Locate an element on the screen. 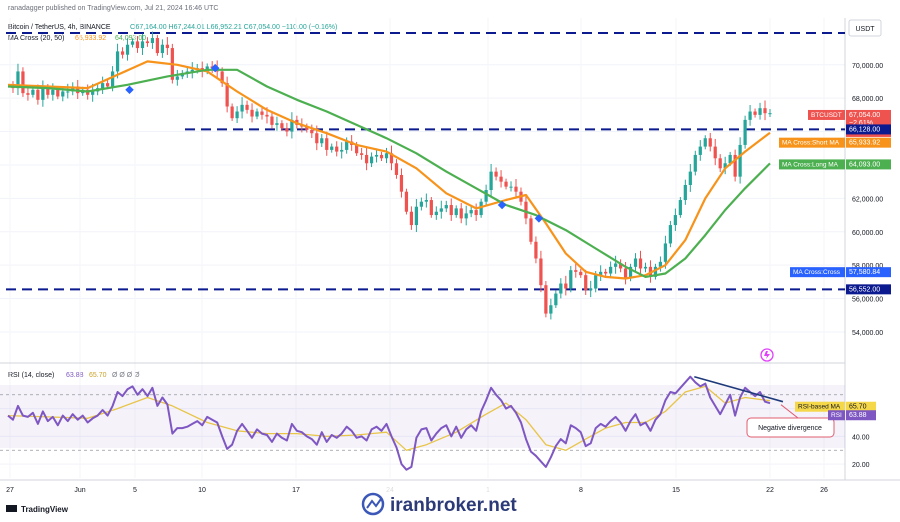  currency-label: USDT is located at coordinates (865, 29).